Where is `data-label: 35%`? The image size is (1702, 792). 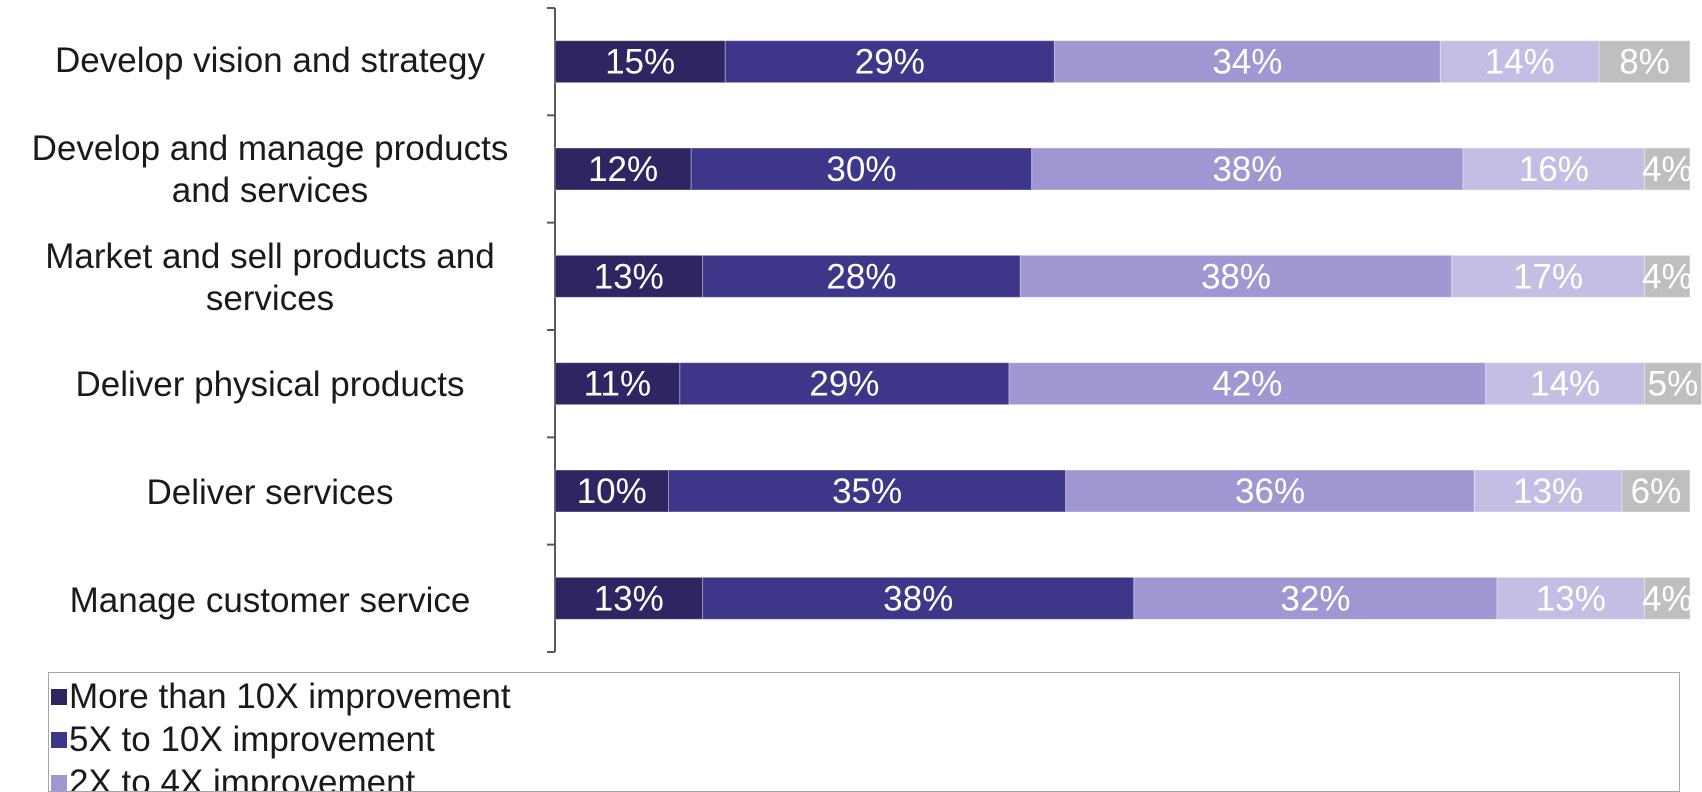 data-label: 35% is located at coordinates (867, 491).